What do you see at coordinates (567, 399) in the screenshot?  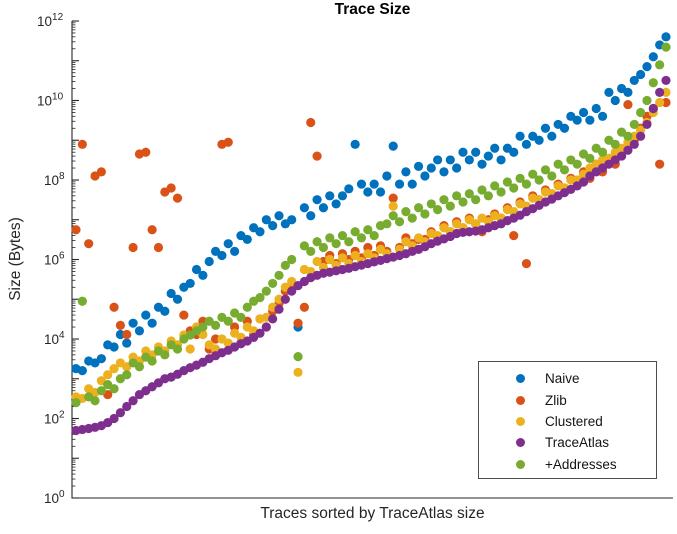 I see `legend-item-zlib: Zlib` at bounding box center [567, 399].